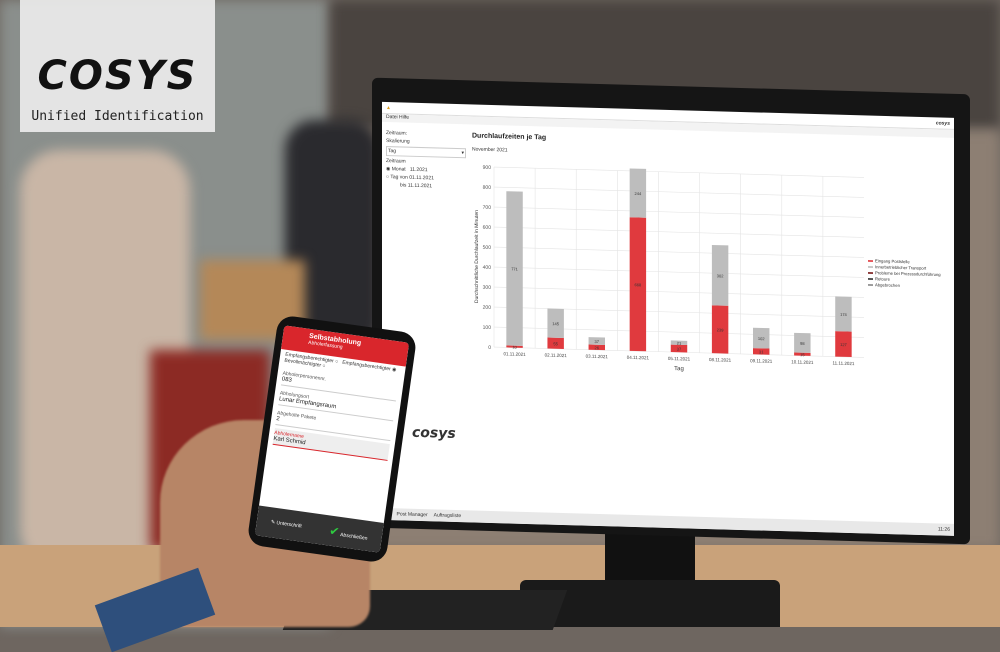 The width and height of the screenshot is (1000, 652). What do you see at coordinates (679, 359) in the screenshot?
I see `x-tick-label: 05.11.2021` at bounding box center [679, 359].